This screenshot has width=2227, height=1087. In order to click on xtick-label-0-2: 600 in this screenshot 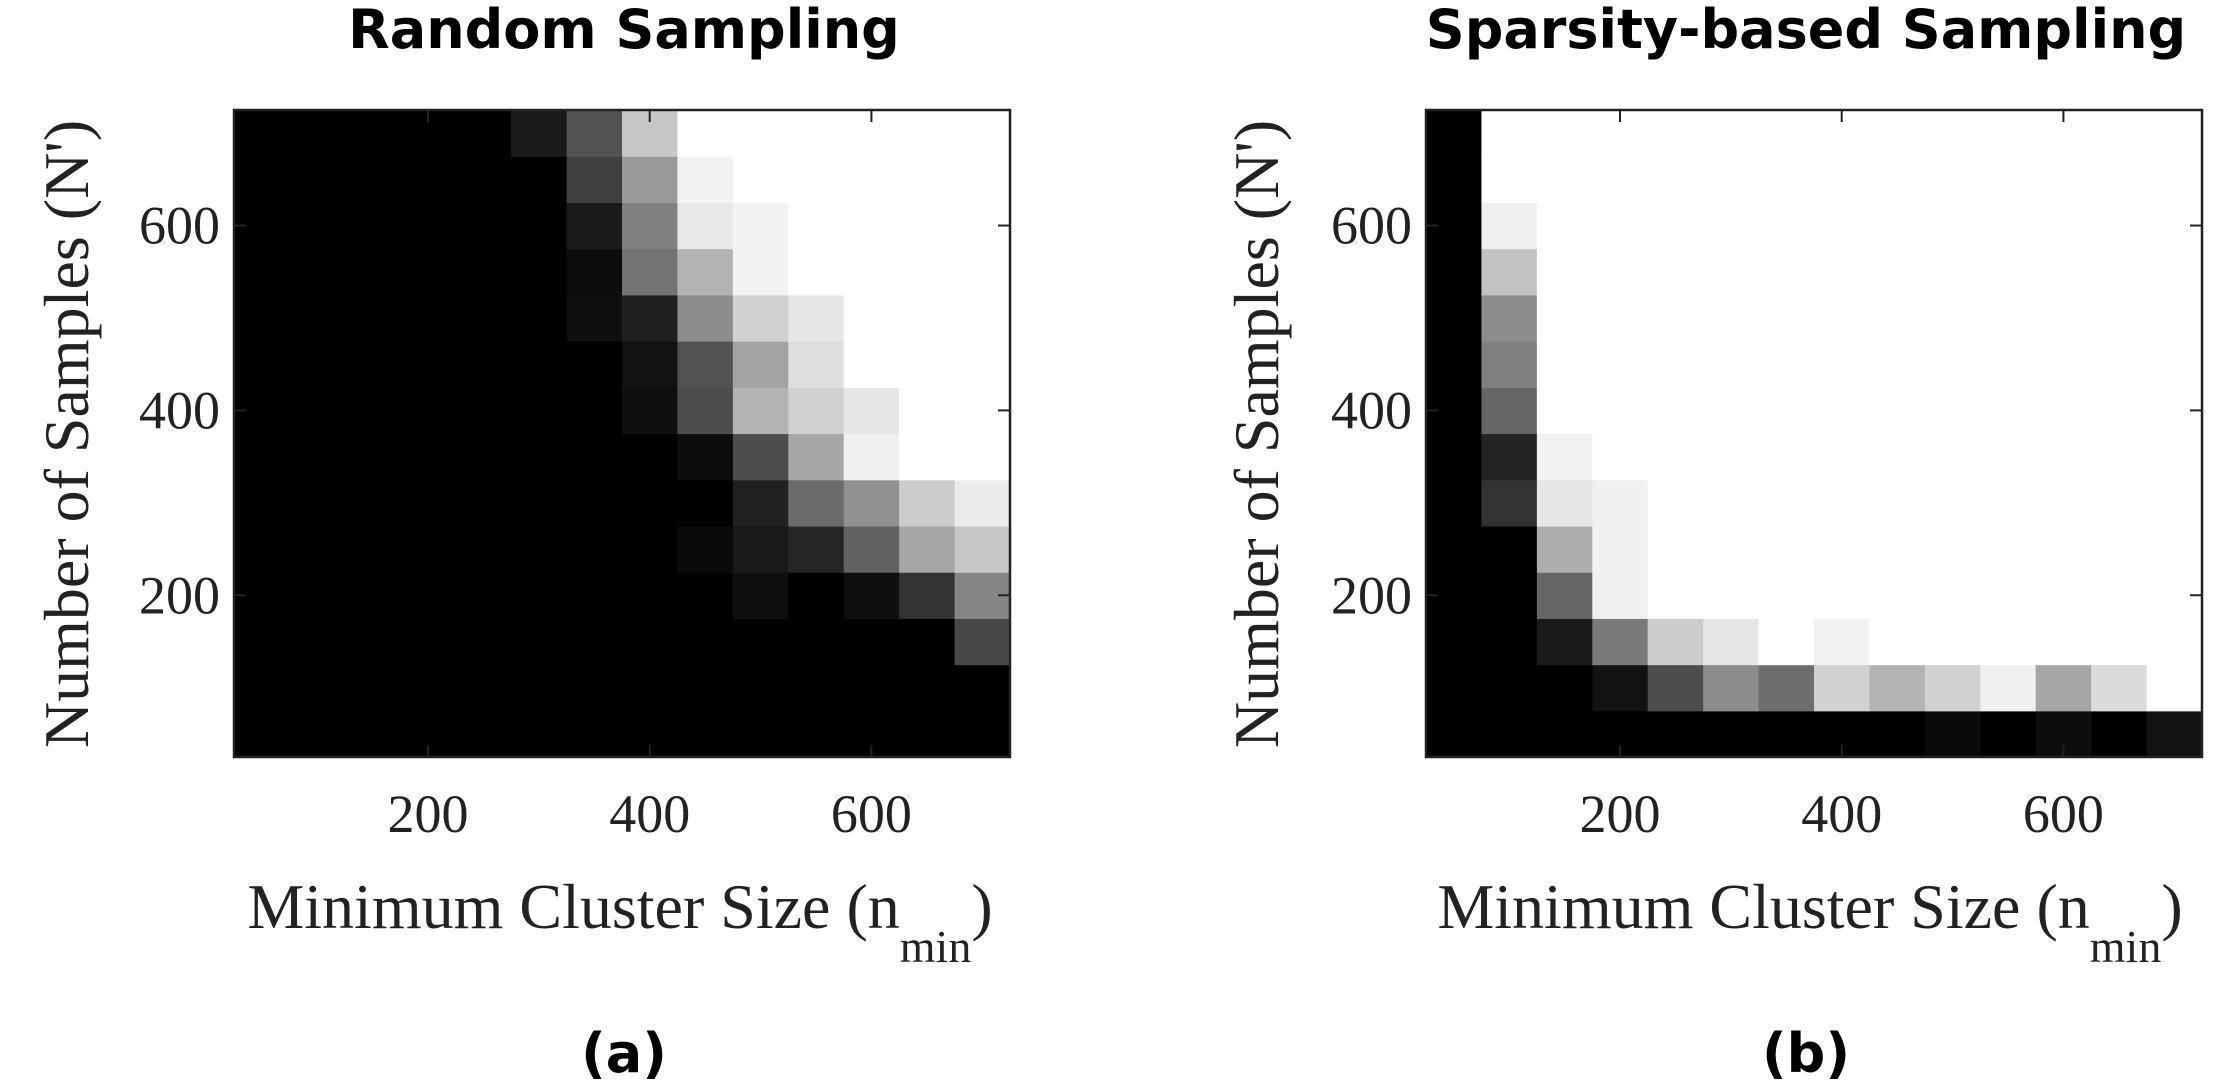, I will do `click(871, 814)`.